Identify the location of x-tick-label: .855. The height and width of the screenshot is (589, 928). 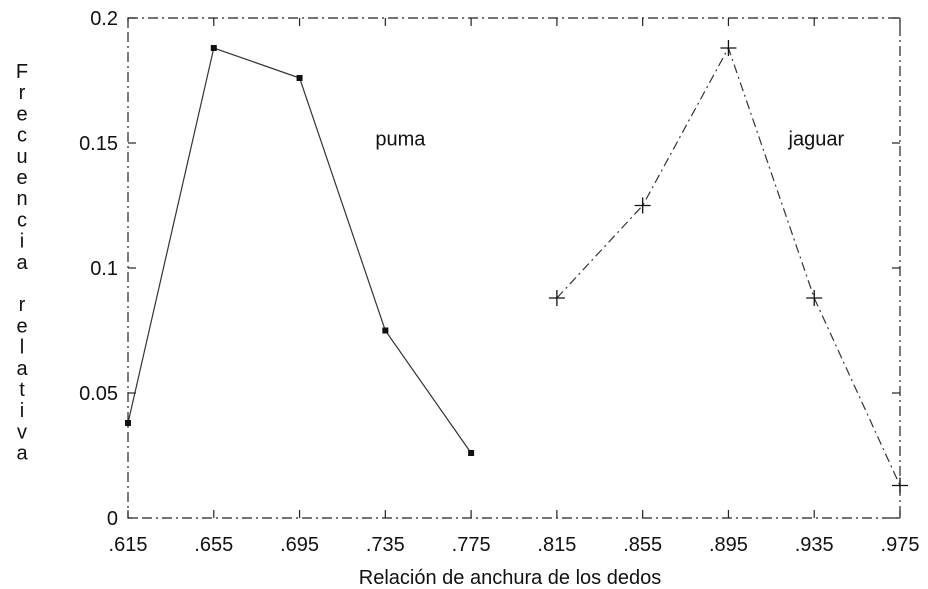
(642, 545).